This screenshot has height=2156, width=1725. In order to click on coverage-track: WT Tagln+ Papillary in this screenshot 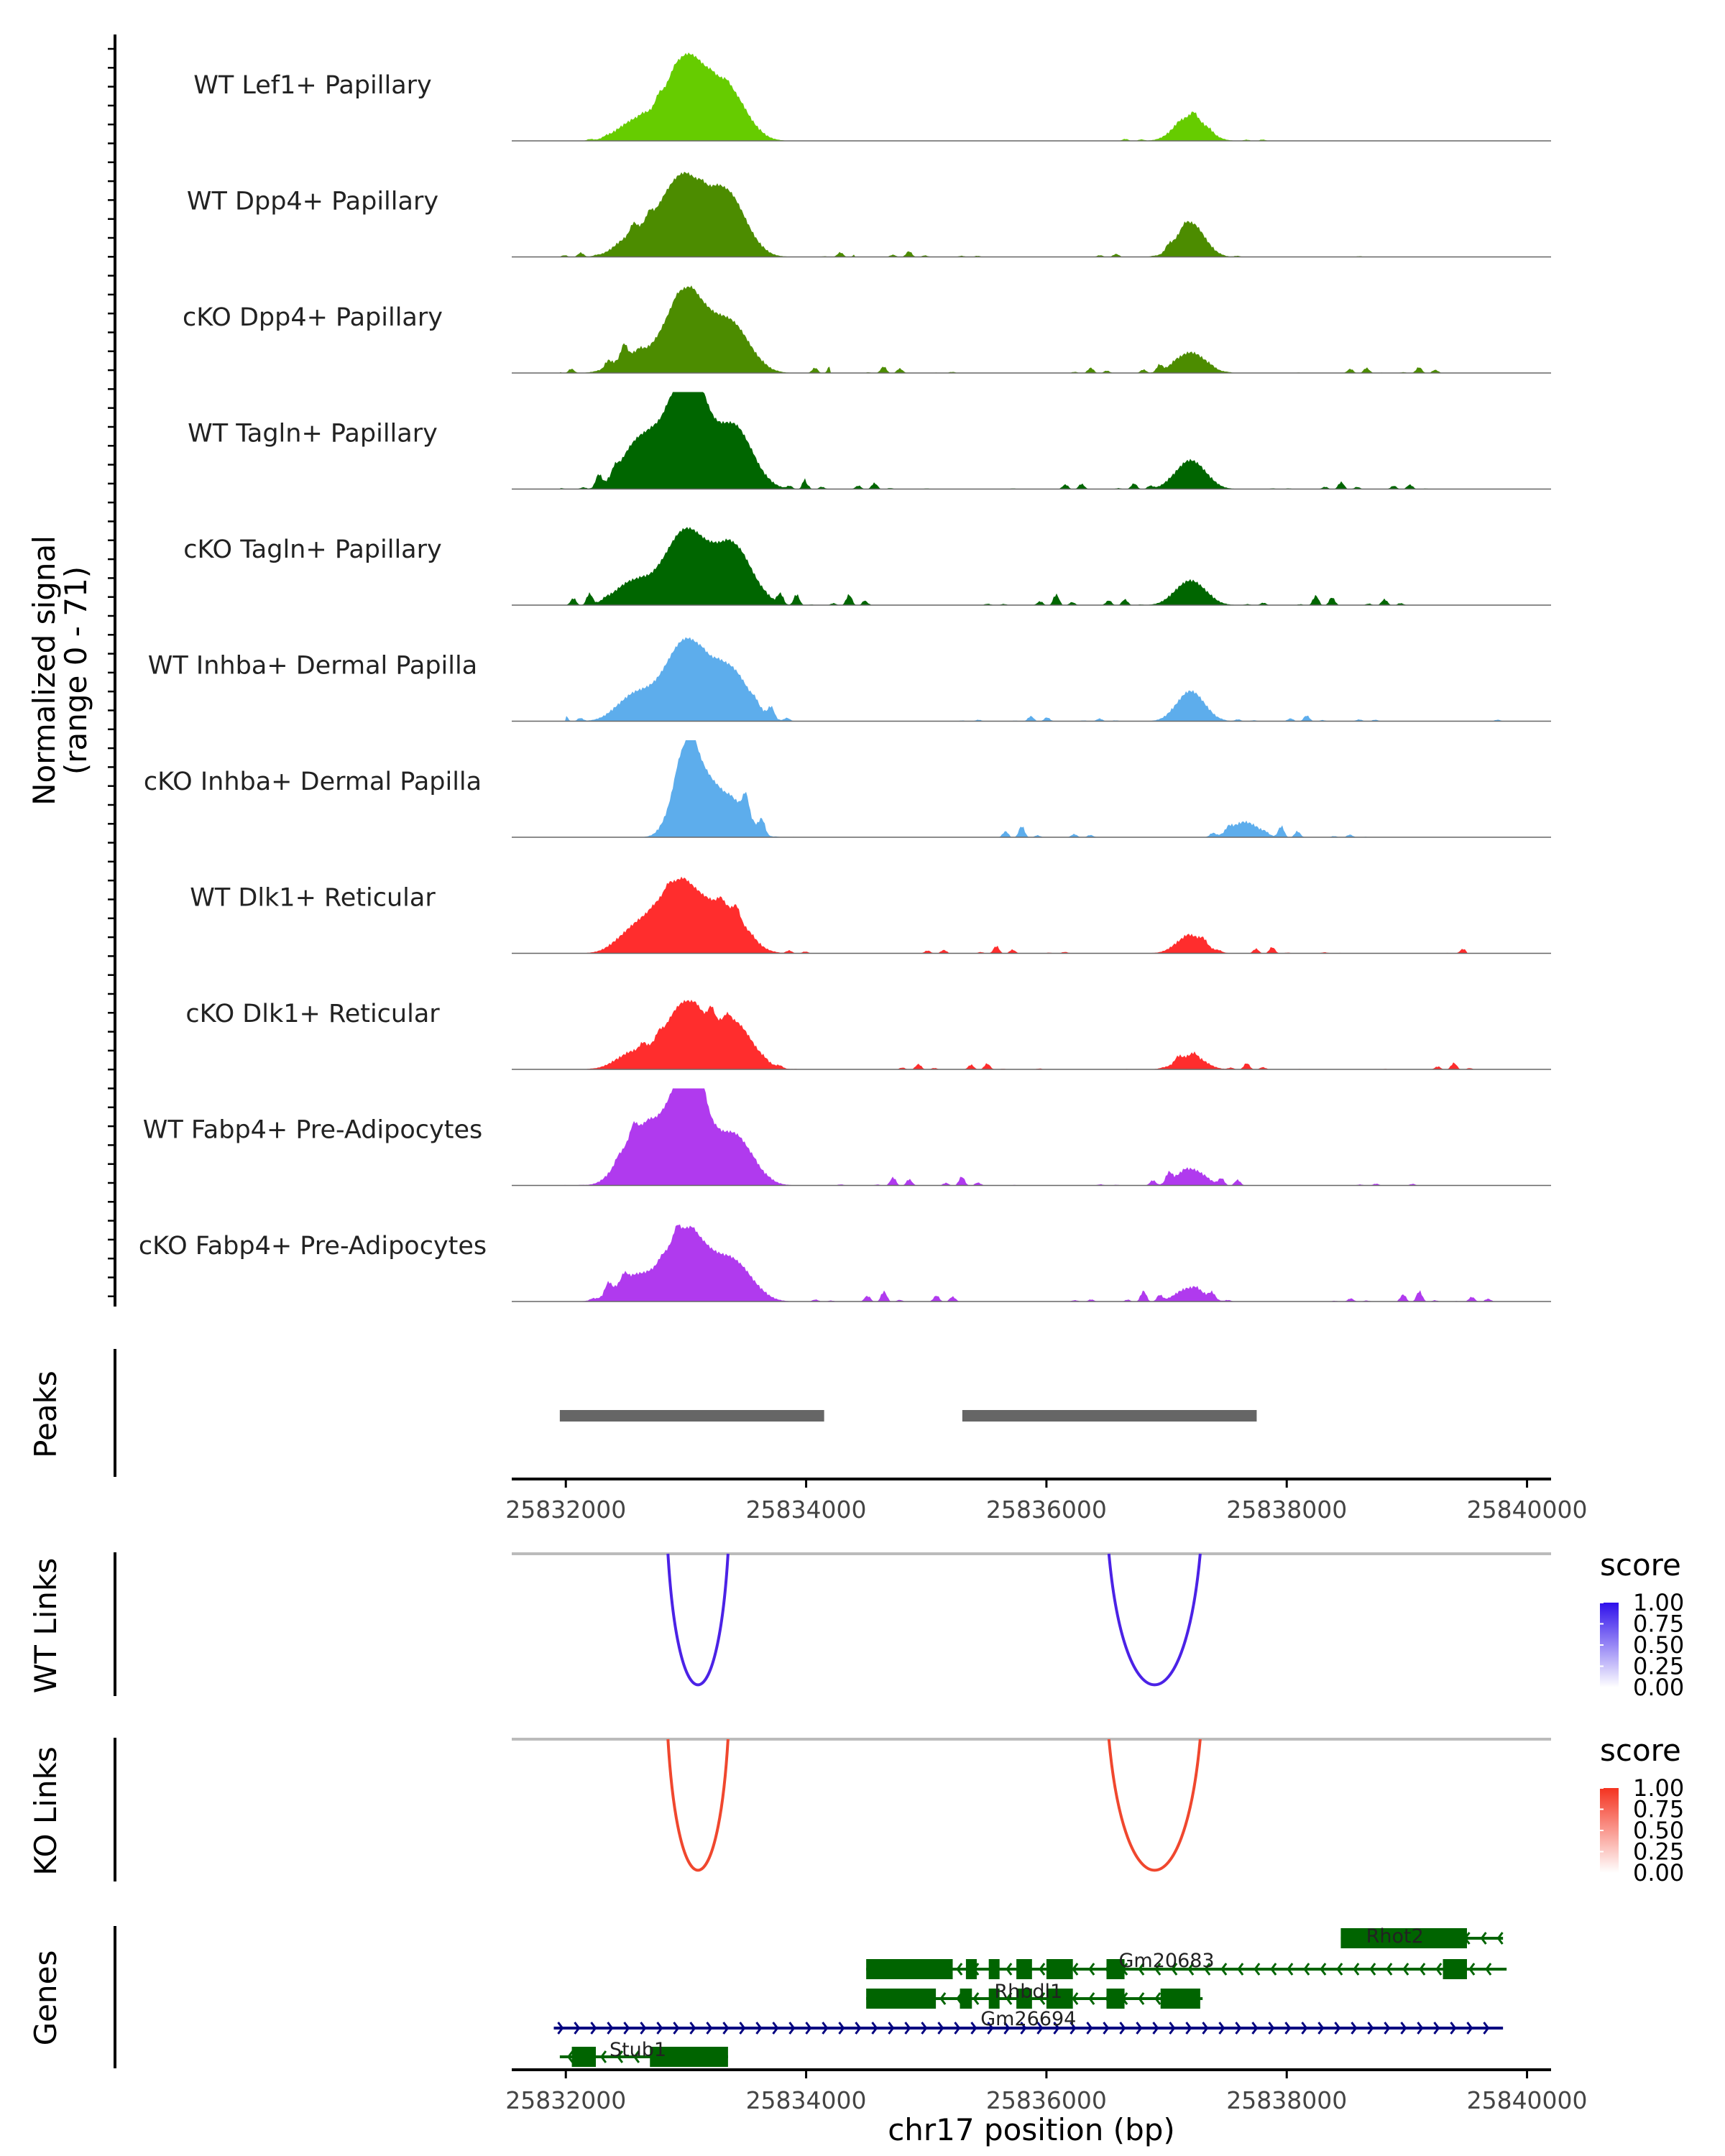, I will do `click(869, 441)`.